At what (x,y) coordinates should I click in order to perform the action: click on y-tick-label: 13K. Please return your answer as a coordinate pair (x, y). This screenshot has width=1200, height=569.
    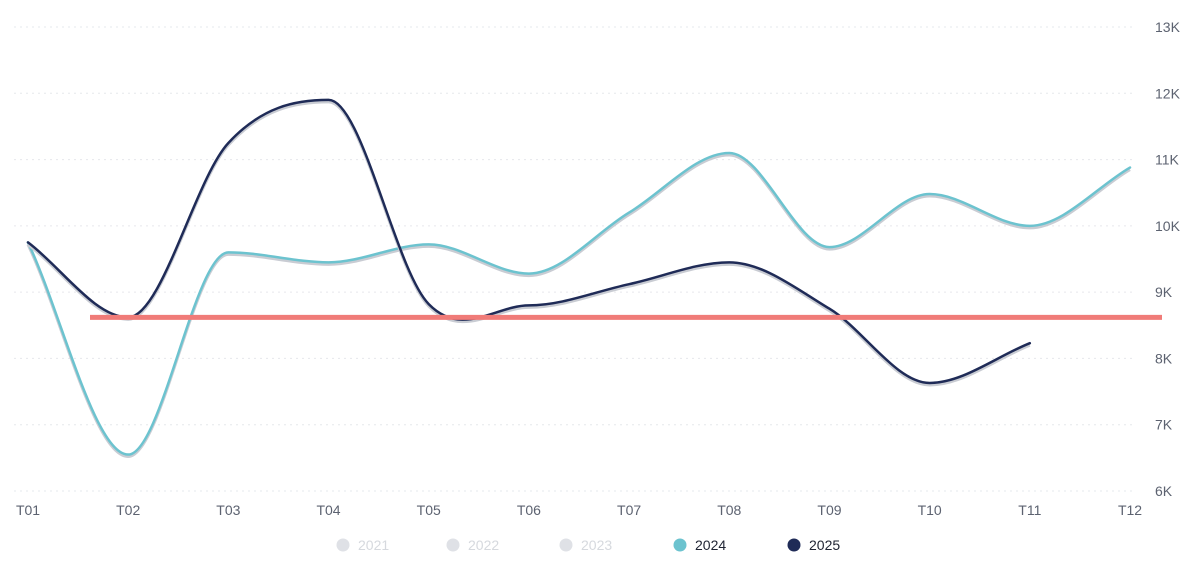
    Looking at the image, I should click on (1168, 27).